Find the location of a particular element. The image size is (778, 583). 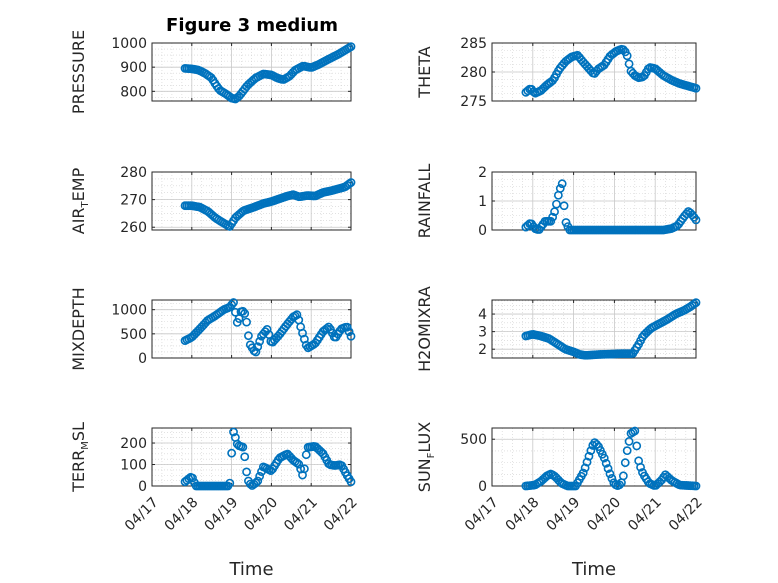

x-tick-label: 04/18 is located at coordinates (523, 514).